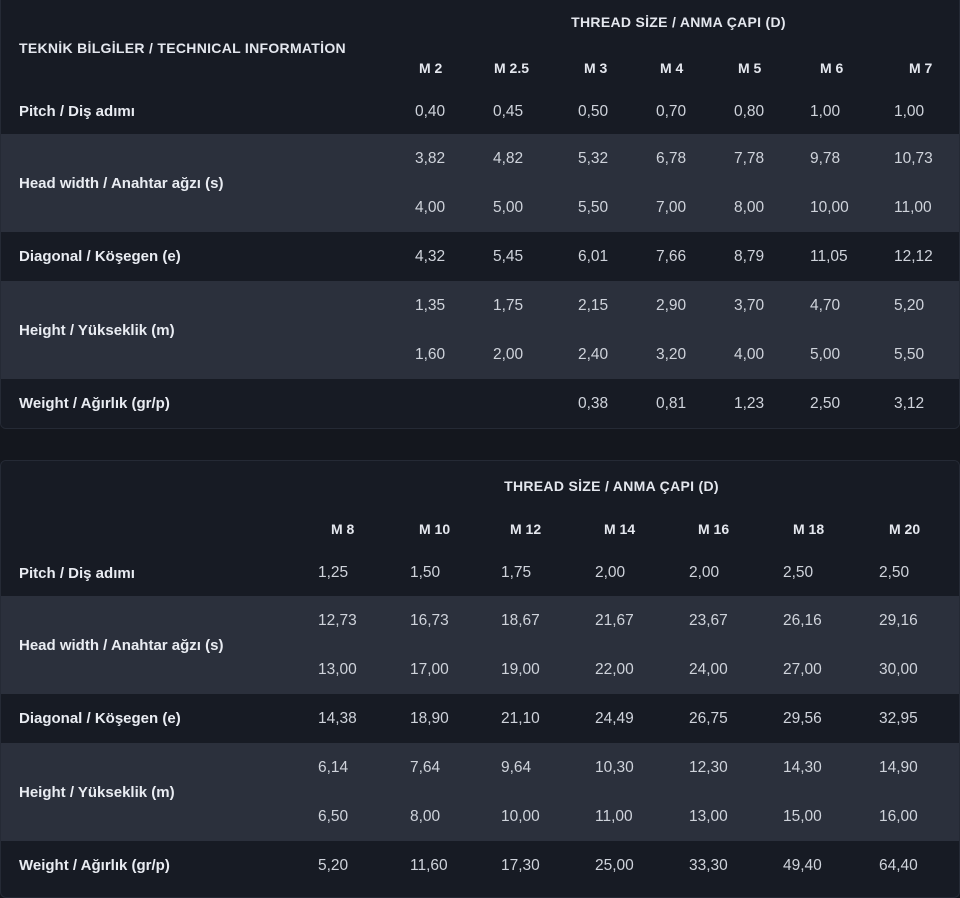  I want to click on size-header: M 4, so click(669, 67).